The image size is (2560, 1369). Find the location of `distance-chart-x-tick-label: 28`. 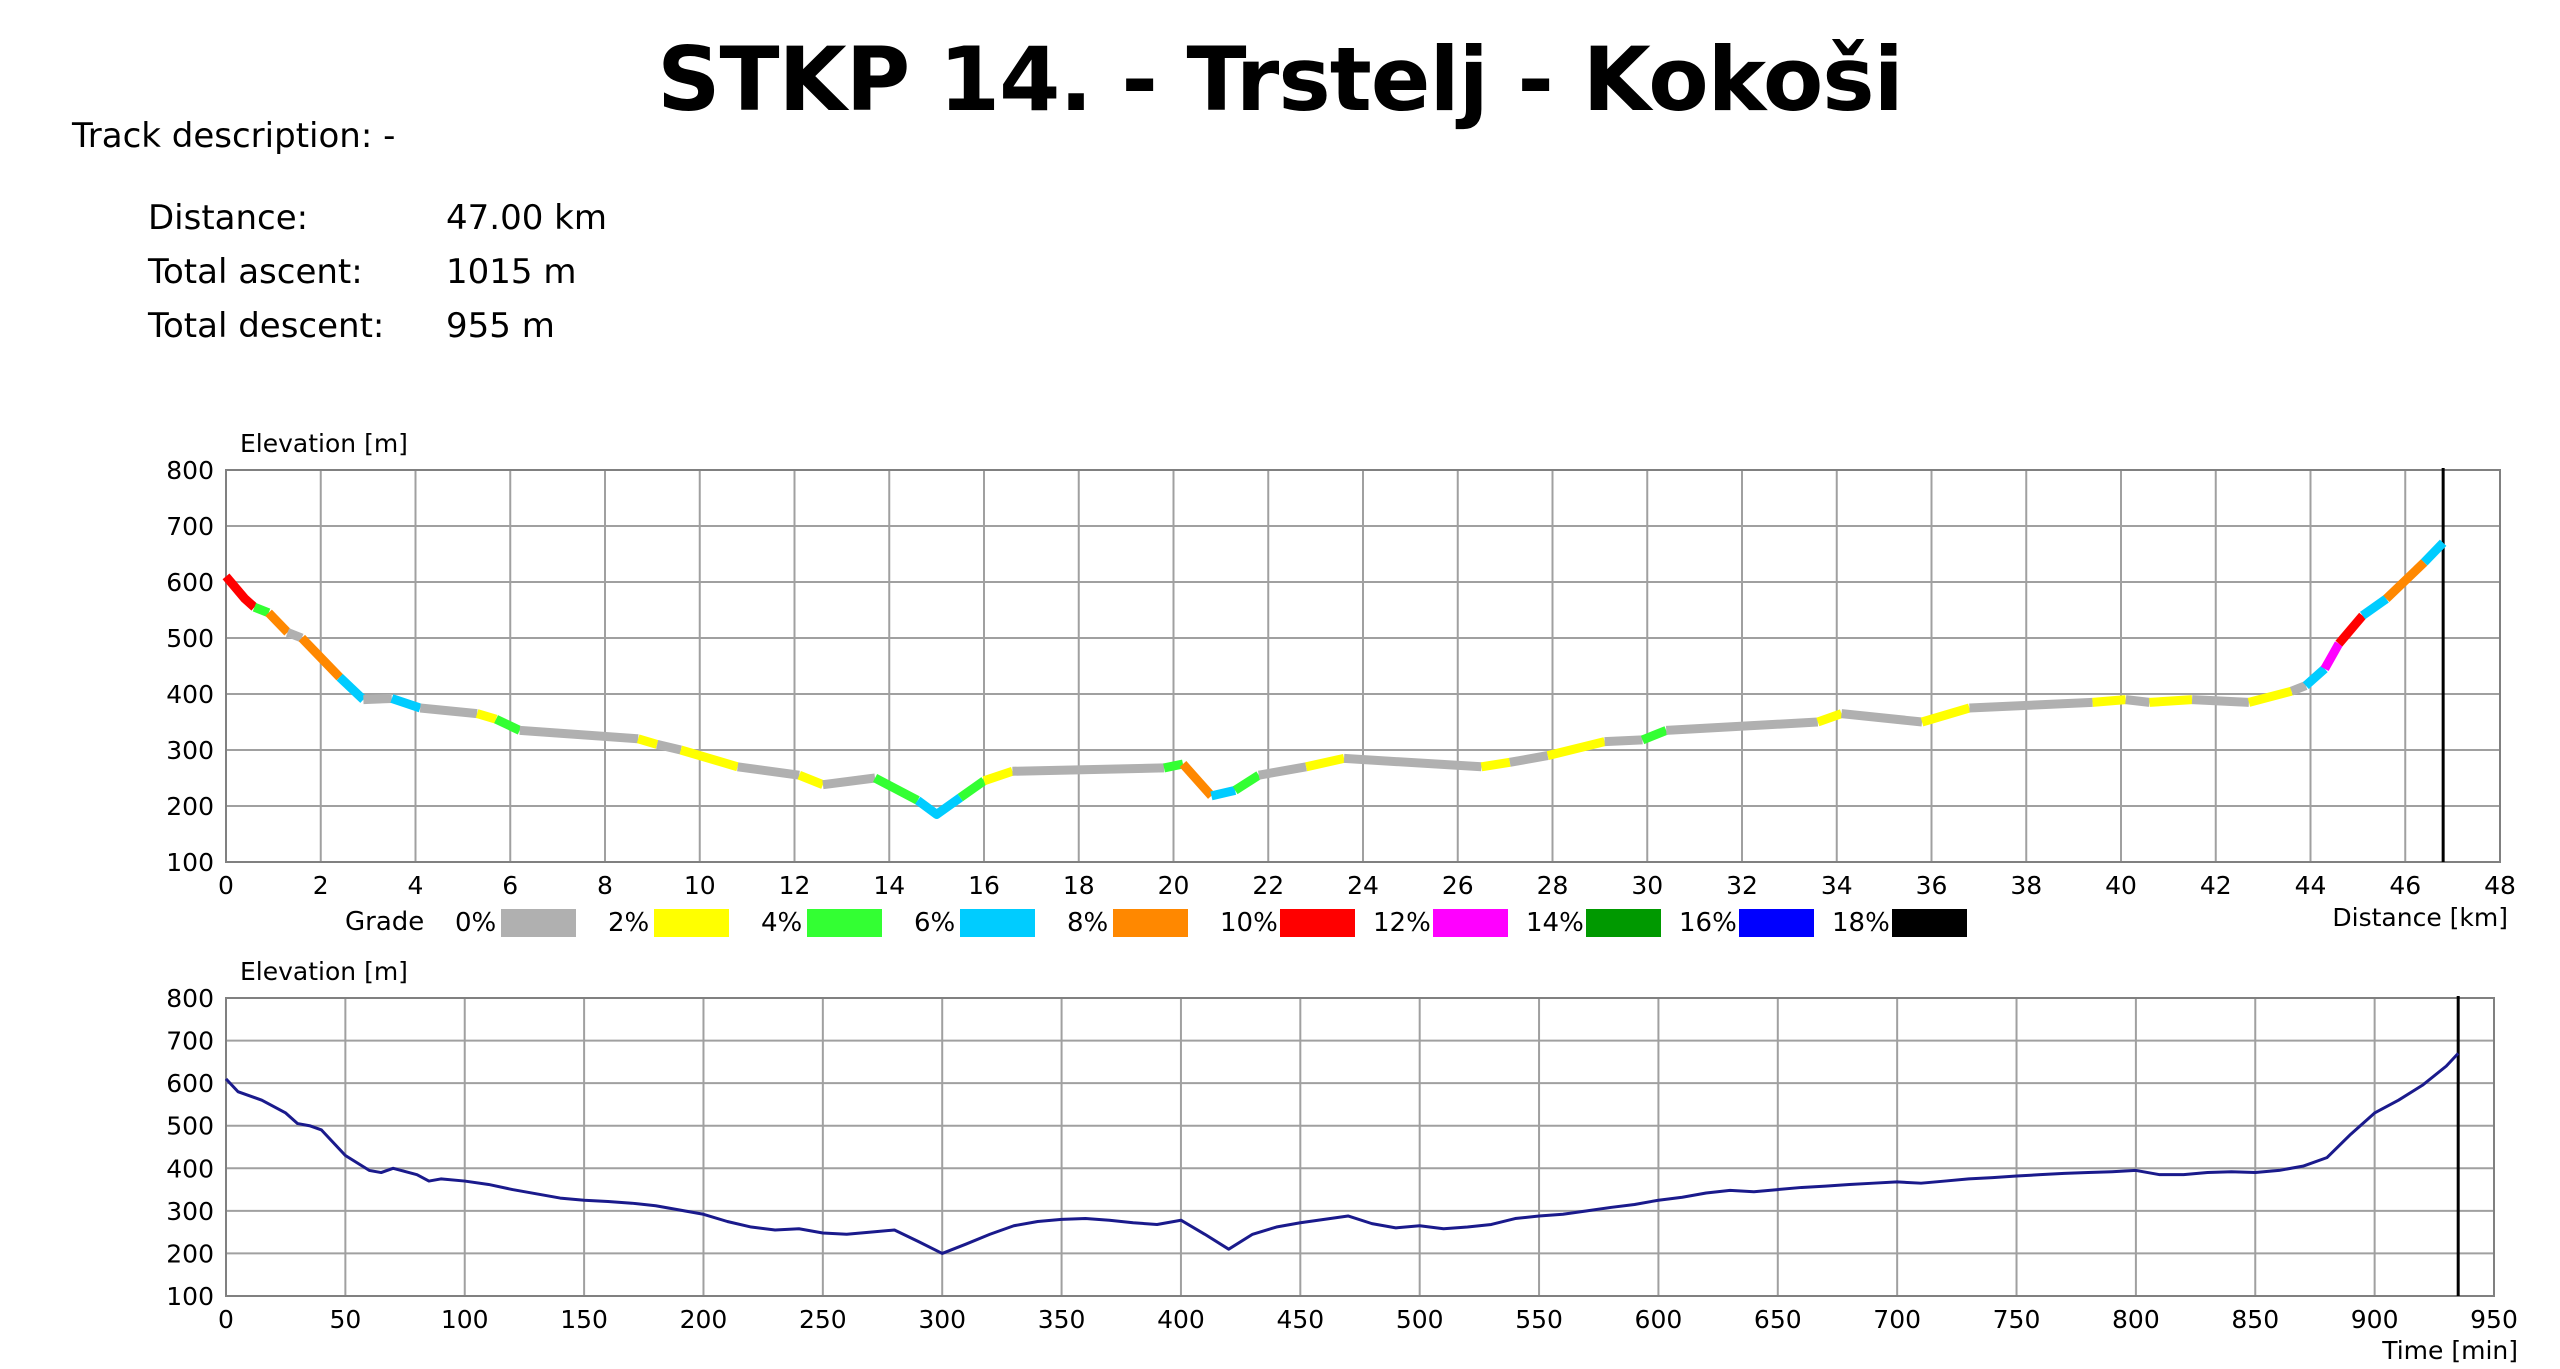

distance-chart-x-tick-label: 28 is located at coordinates (1553, 885).